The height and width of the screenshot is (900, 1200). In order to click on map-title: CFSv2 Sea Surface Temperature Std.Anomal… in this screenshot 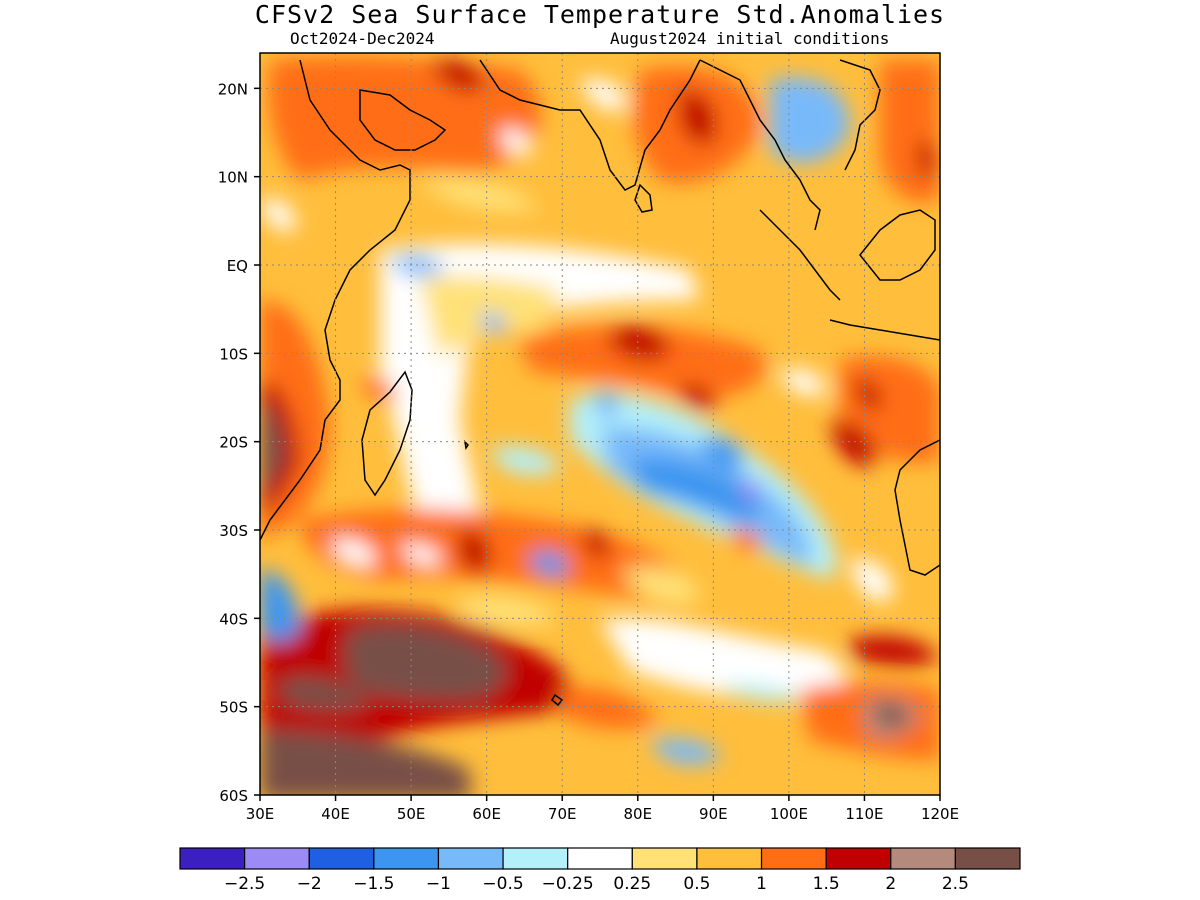, I will do `click(600, 14)`.